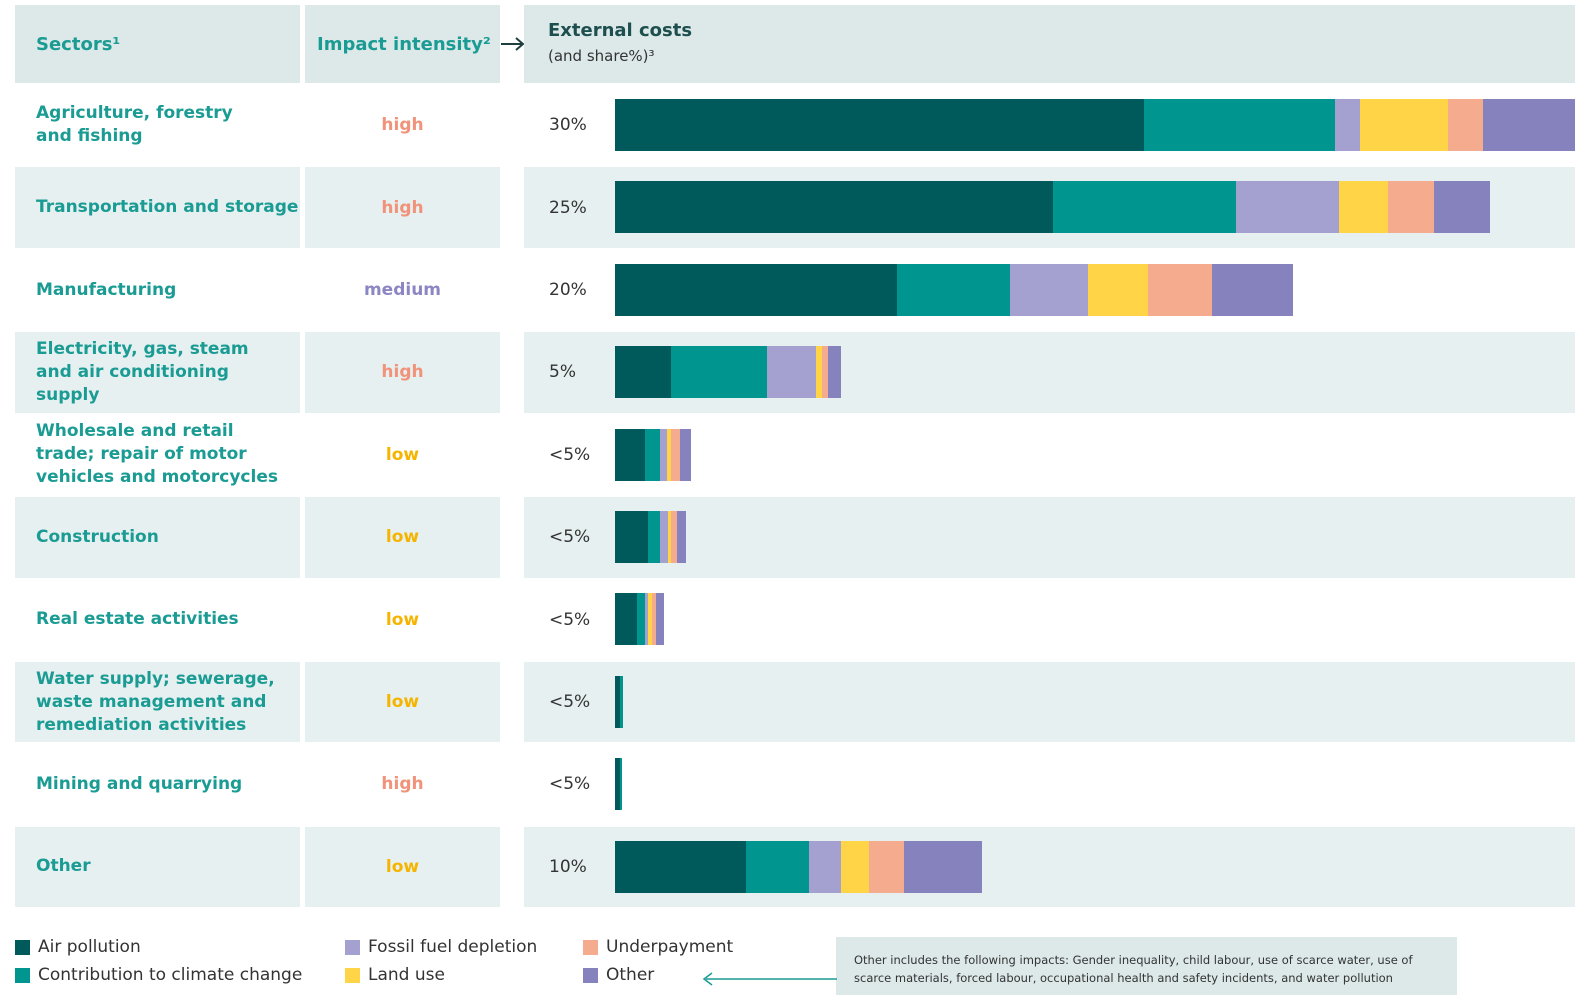 This screenshot has height=1001, width=1575. What do you see at coordinates (630, 975) in the screenshot?
I see `legend-label: Other` at bounding box center [630, 975].